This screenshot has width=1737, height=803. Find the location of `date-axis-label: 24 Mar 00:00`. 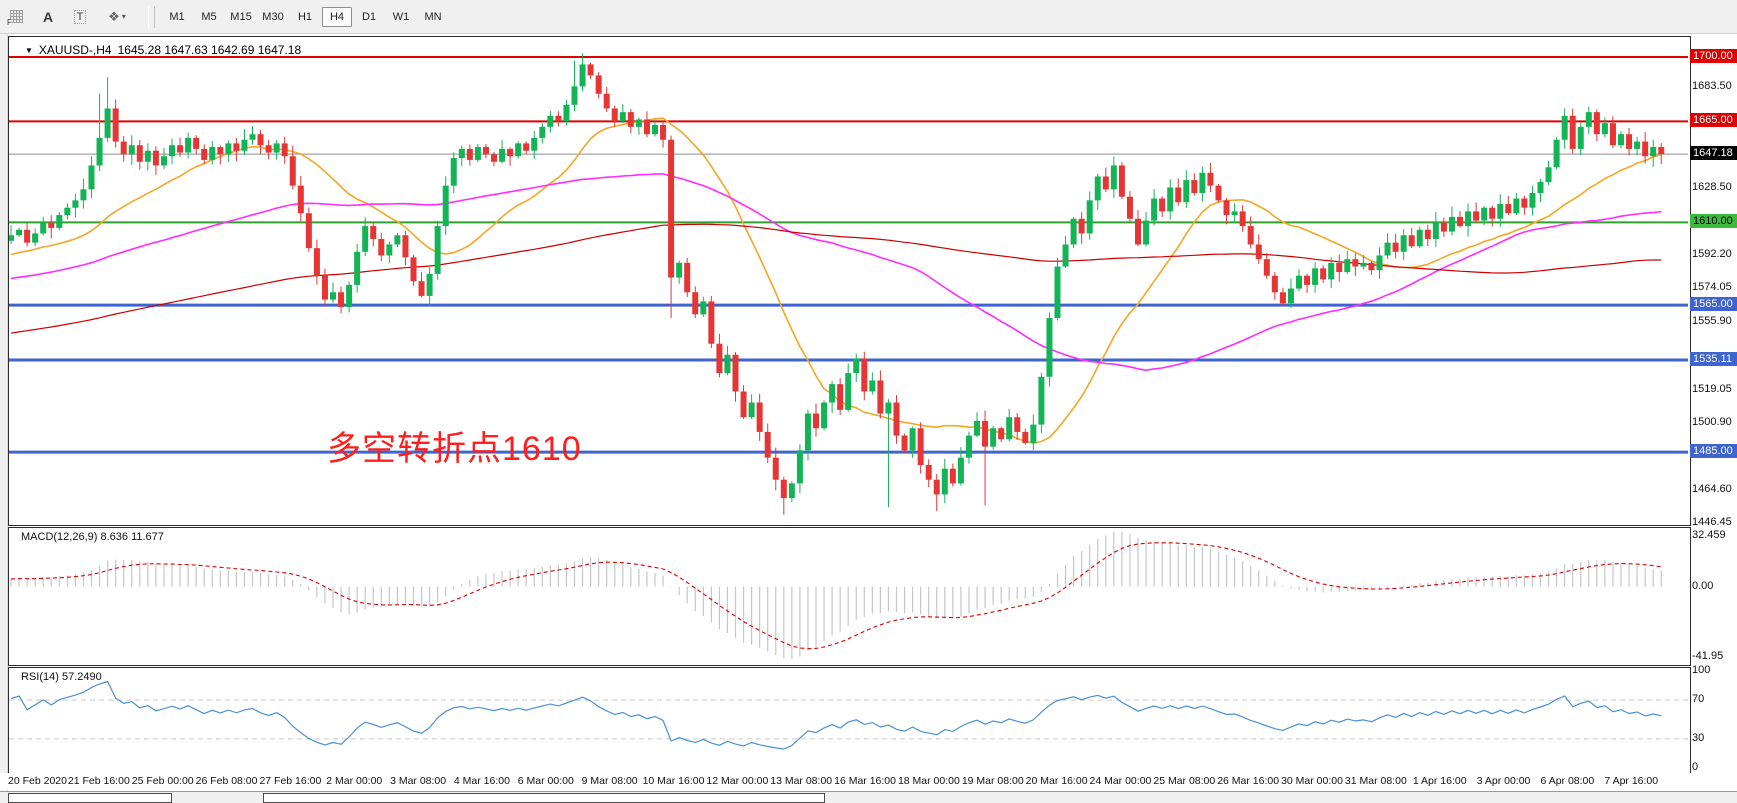

date-axis-label: 24 Mar 00:00 is located at coordinates (1120, 781).